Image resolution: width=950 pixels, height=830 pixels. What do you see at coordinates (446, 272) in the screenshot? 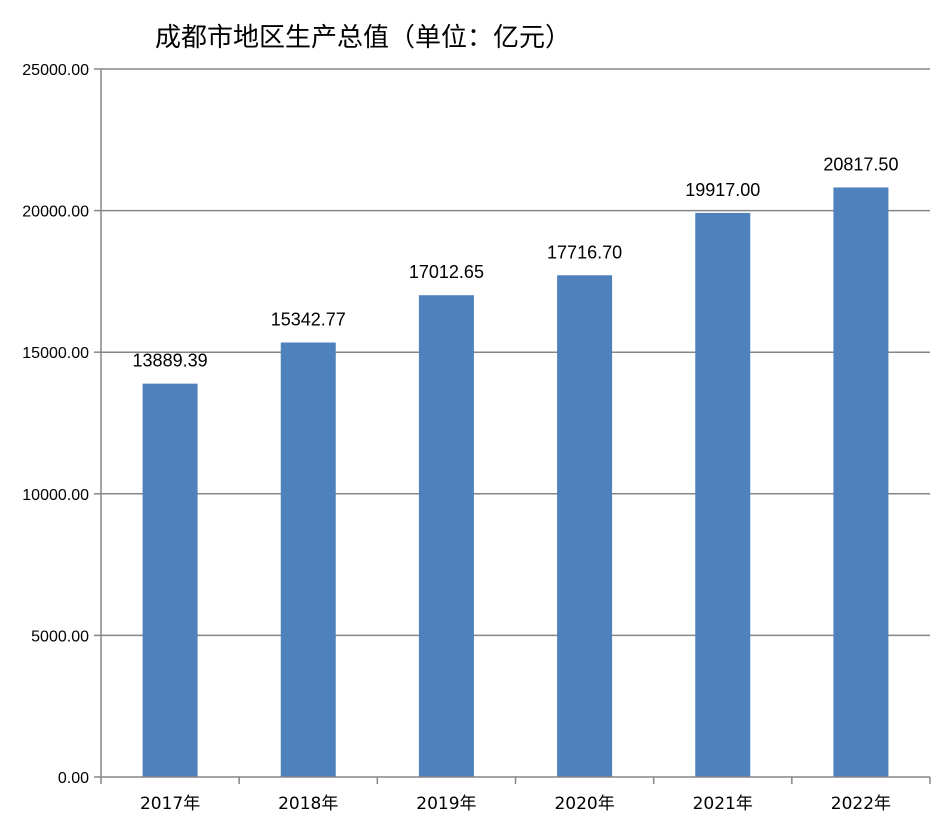
I see `data-label: 17012.65` at bounding box center [446, 272].